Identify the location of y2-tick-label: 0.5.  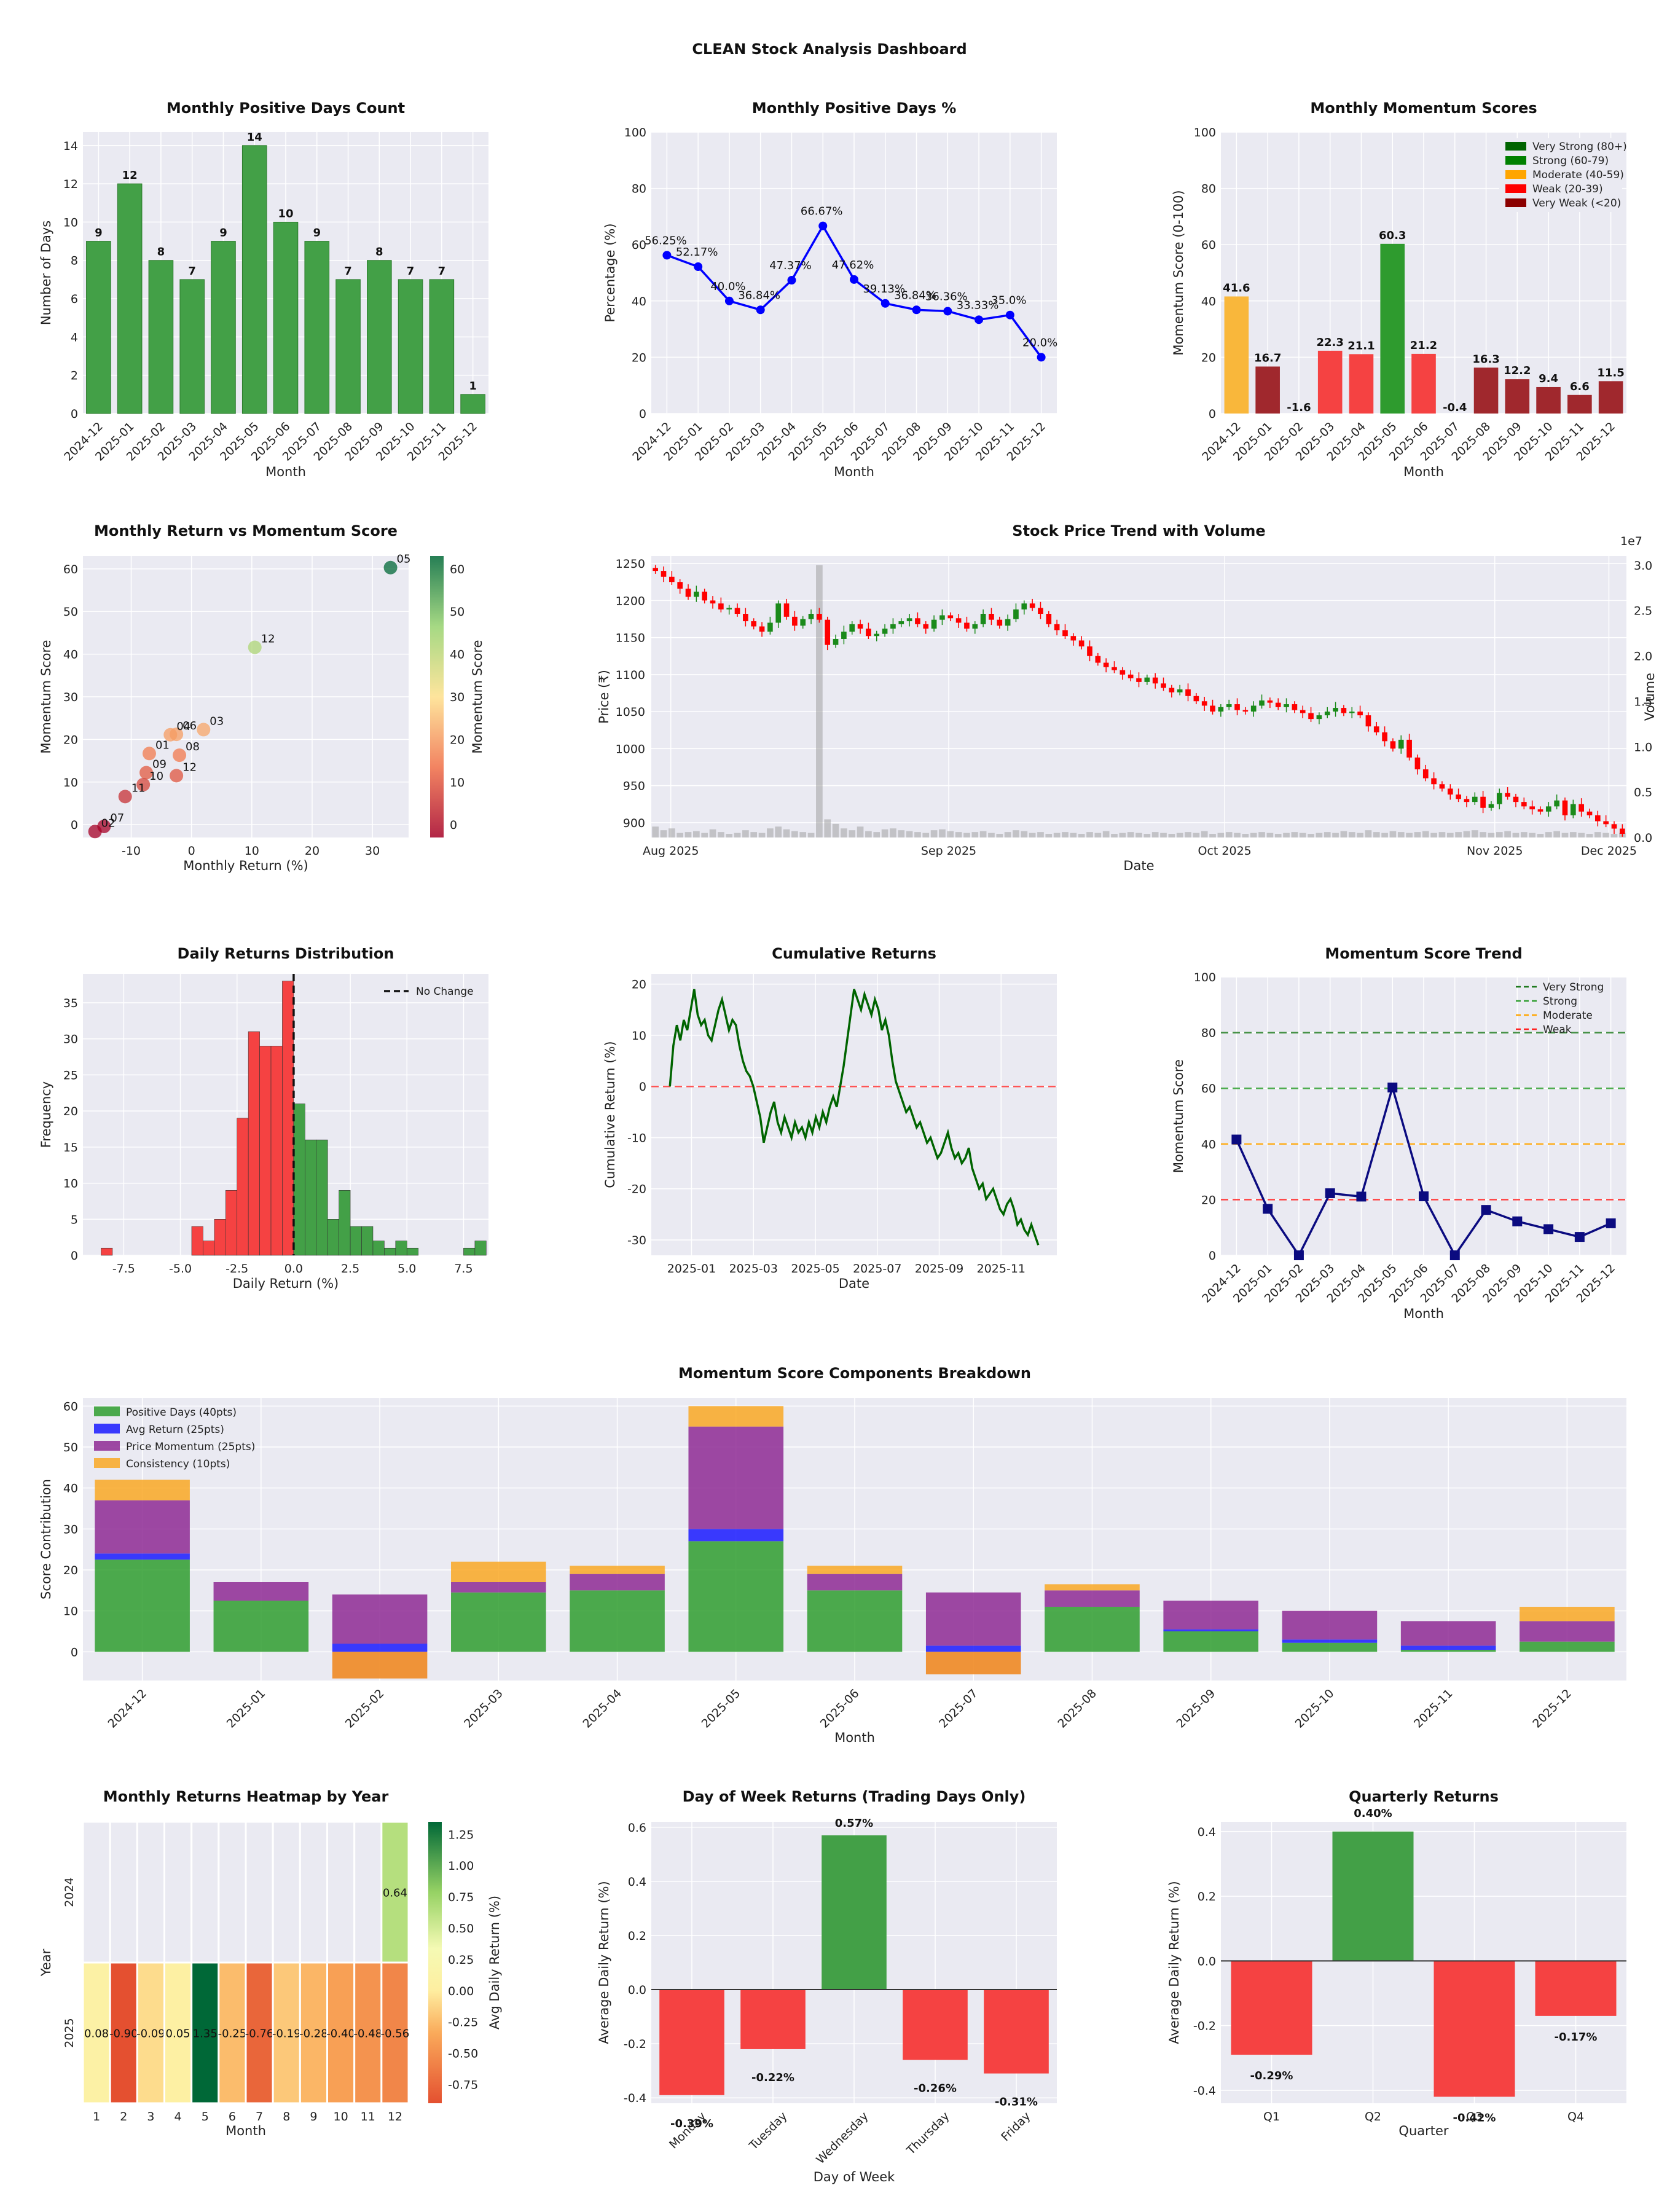
(1643, 792).